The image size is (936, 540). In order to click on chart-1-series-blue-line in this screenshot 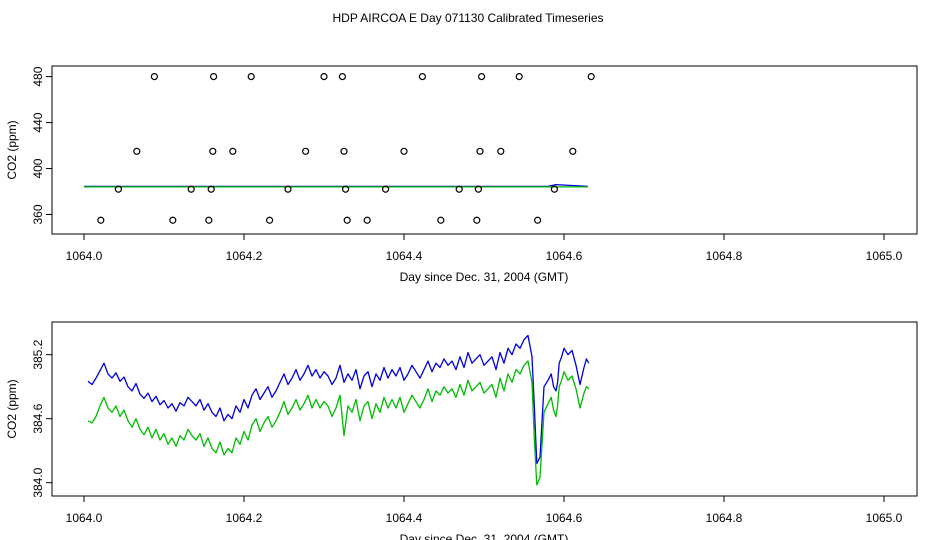, I will do `click(338, 399)`.